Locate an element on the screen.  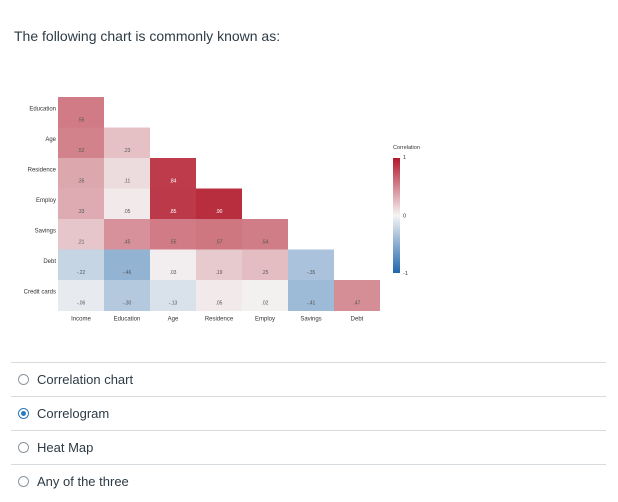
cell-value-label: .84 is located at coordinates (173, 181).